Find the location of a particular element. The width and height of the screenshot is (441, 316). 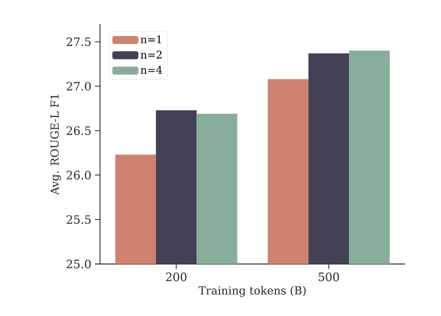

y-tick-label: 25.5 is located at coordinates (78, 219).